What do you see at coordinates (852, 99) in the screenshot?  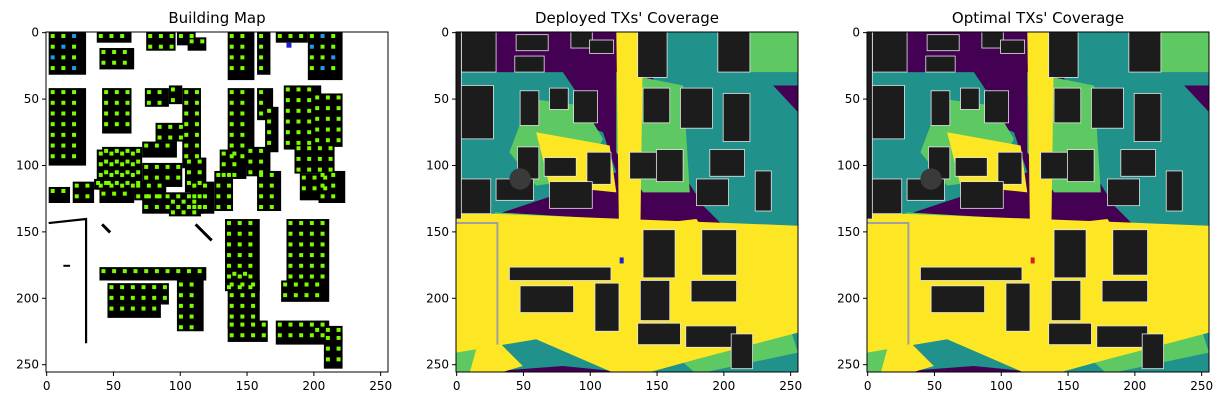 I see `y-tick-label: 50` at bounding box center [852, 99].